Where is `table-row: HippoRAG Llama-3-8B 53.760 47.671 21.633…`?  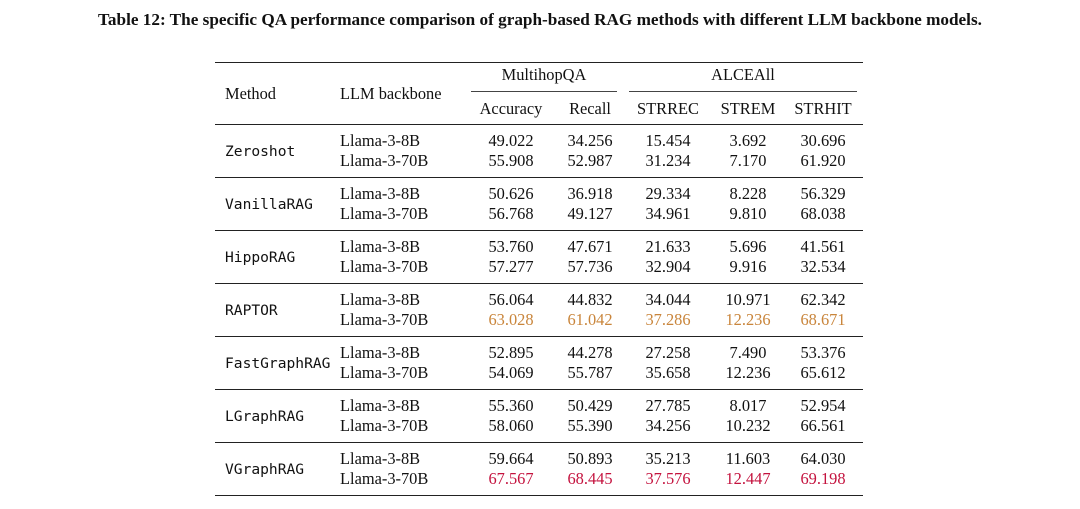
table-row: HippoRAG Llama-3-8B 53.760 47.671 21.633… is located at coordinates (539, 257).